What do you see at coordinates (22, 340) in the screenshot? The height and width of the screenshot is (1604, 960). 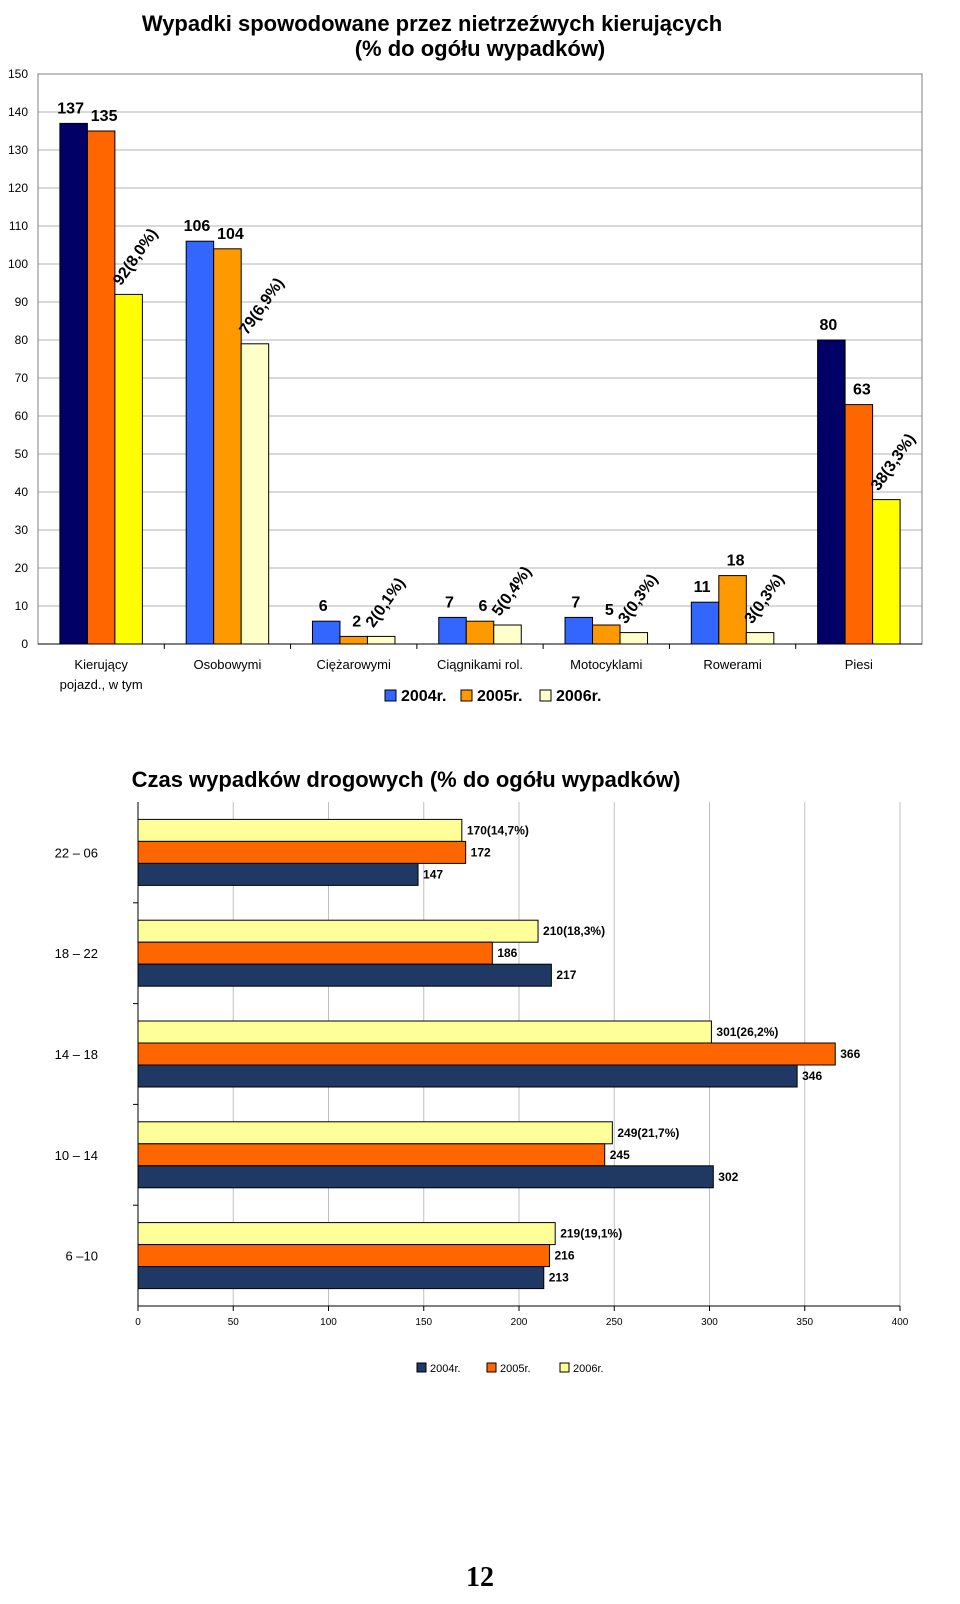 I see `y-tick-label: 80` at bounding box center [22, 340].